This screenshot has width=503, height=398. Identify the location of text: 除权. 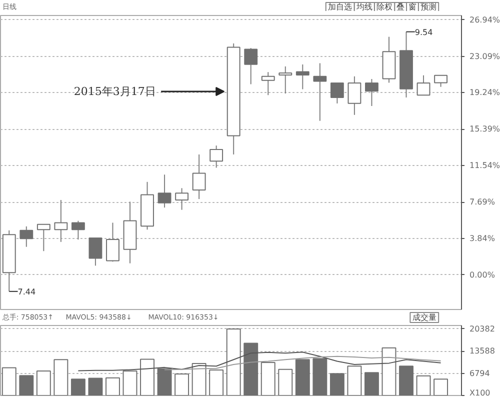
(384, 7).